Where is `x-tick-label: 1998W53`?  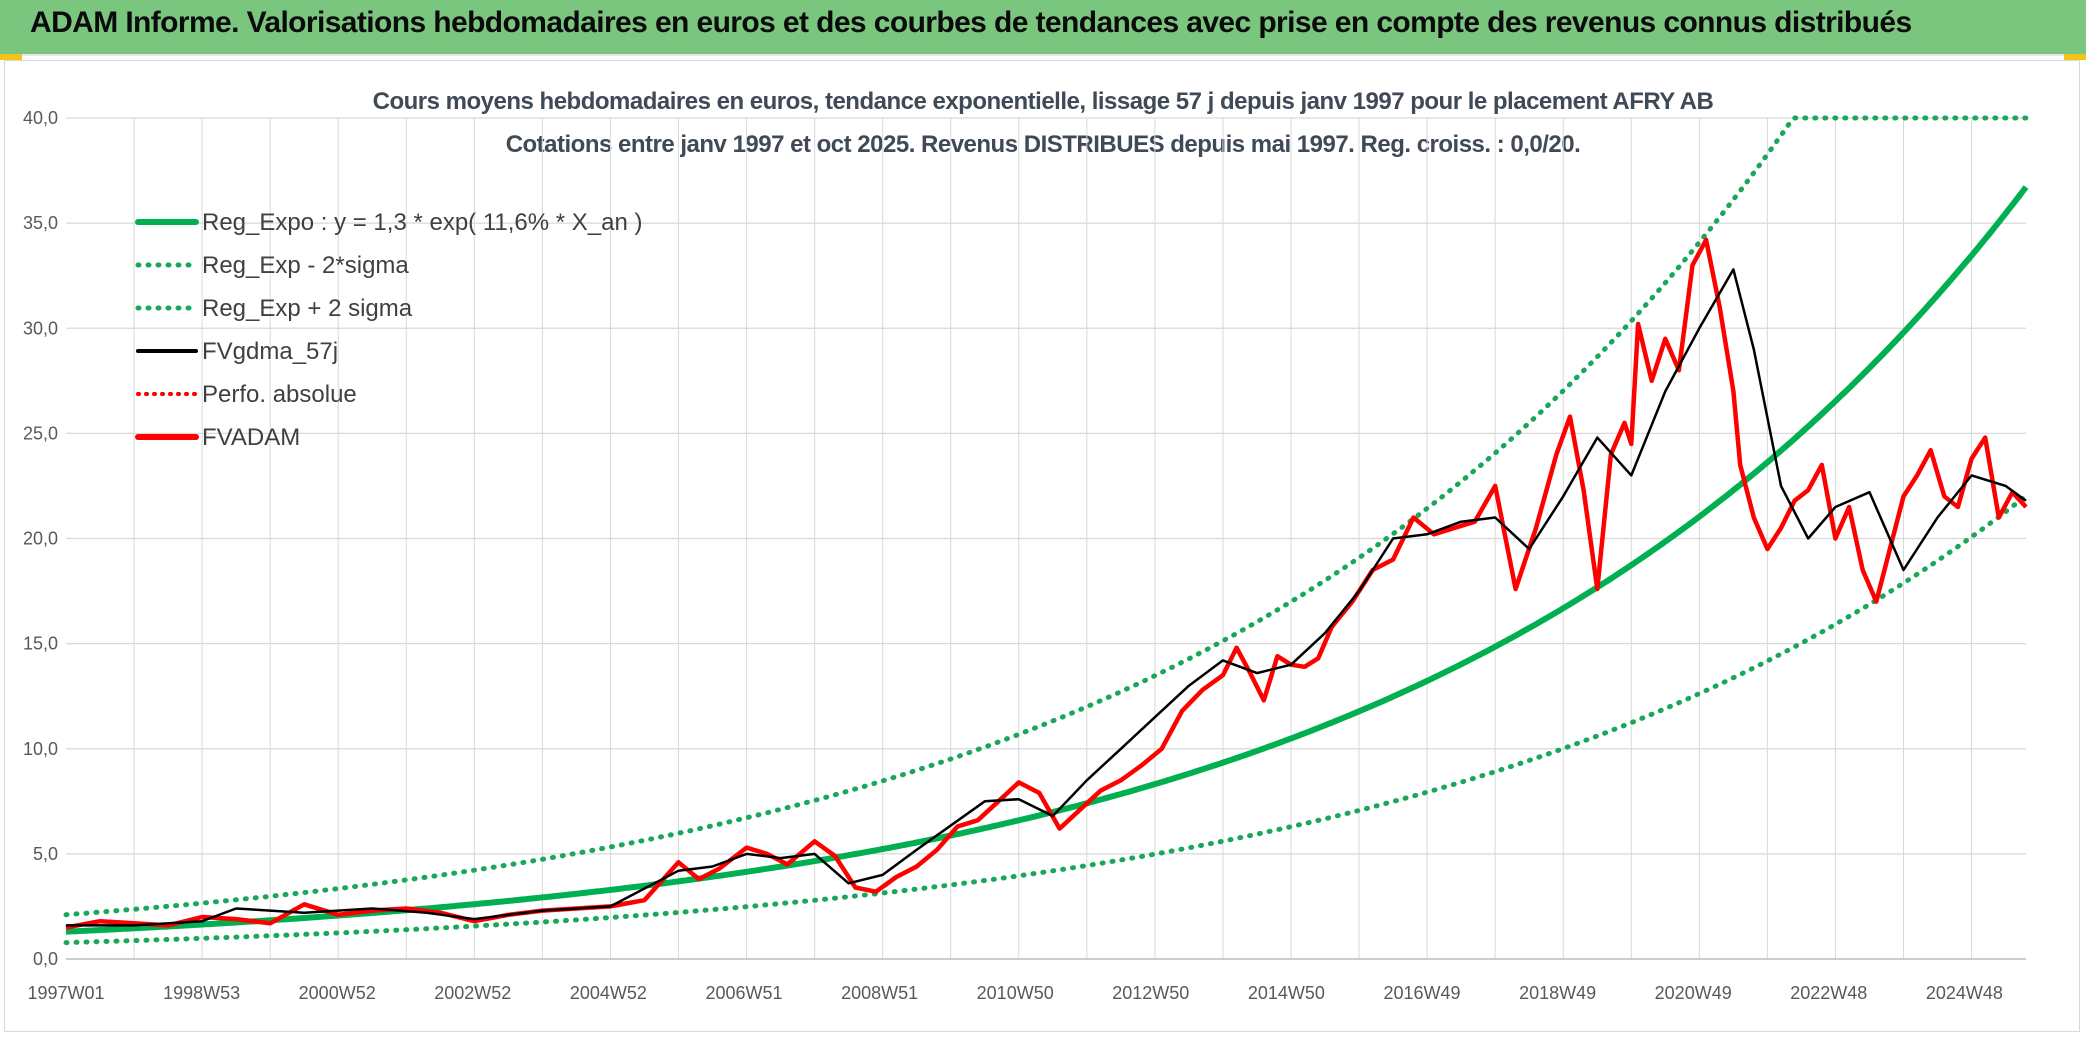 x-tick-label: 1998W53 is located at coordinates (201, 993).